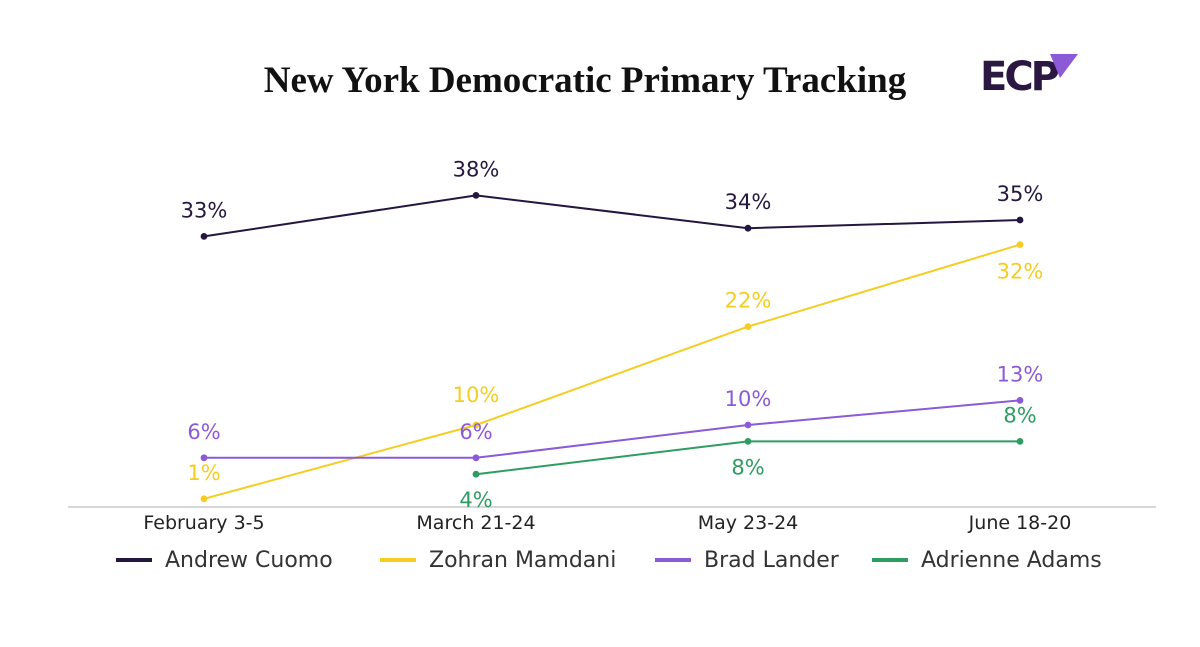 The height and width of the screenshot is (647, 1200). I want to click on legend-label: Adrienne Adams, so click(1011, 560).